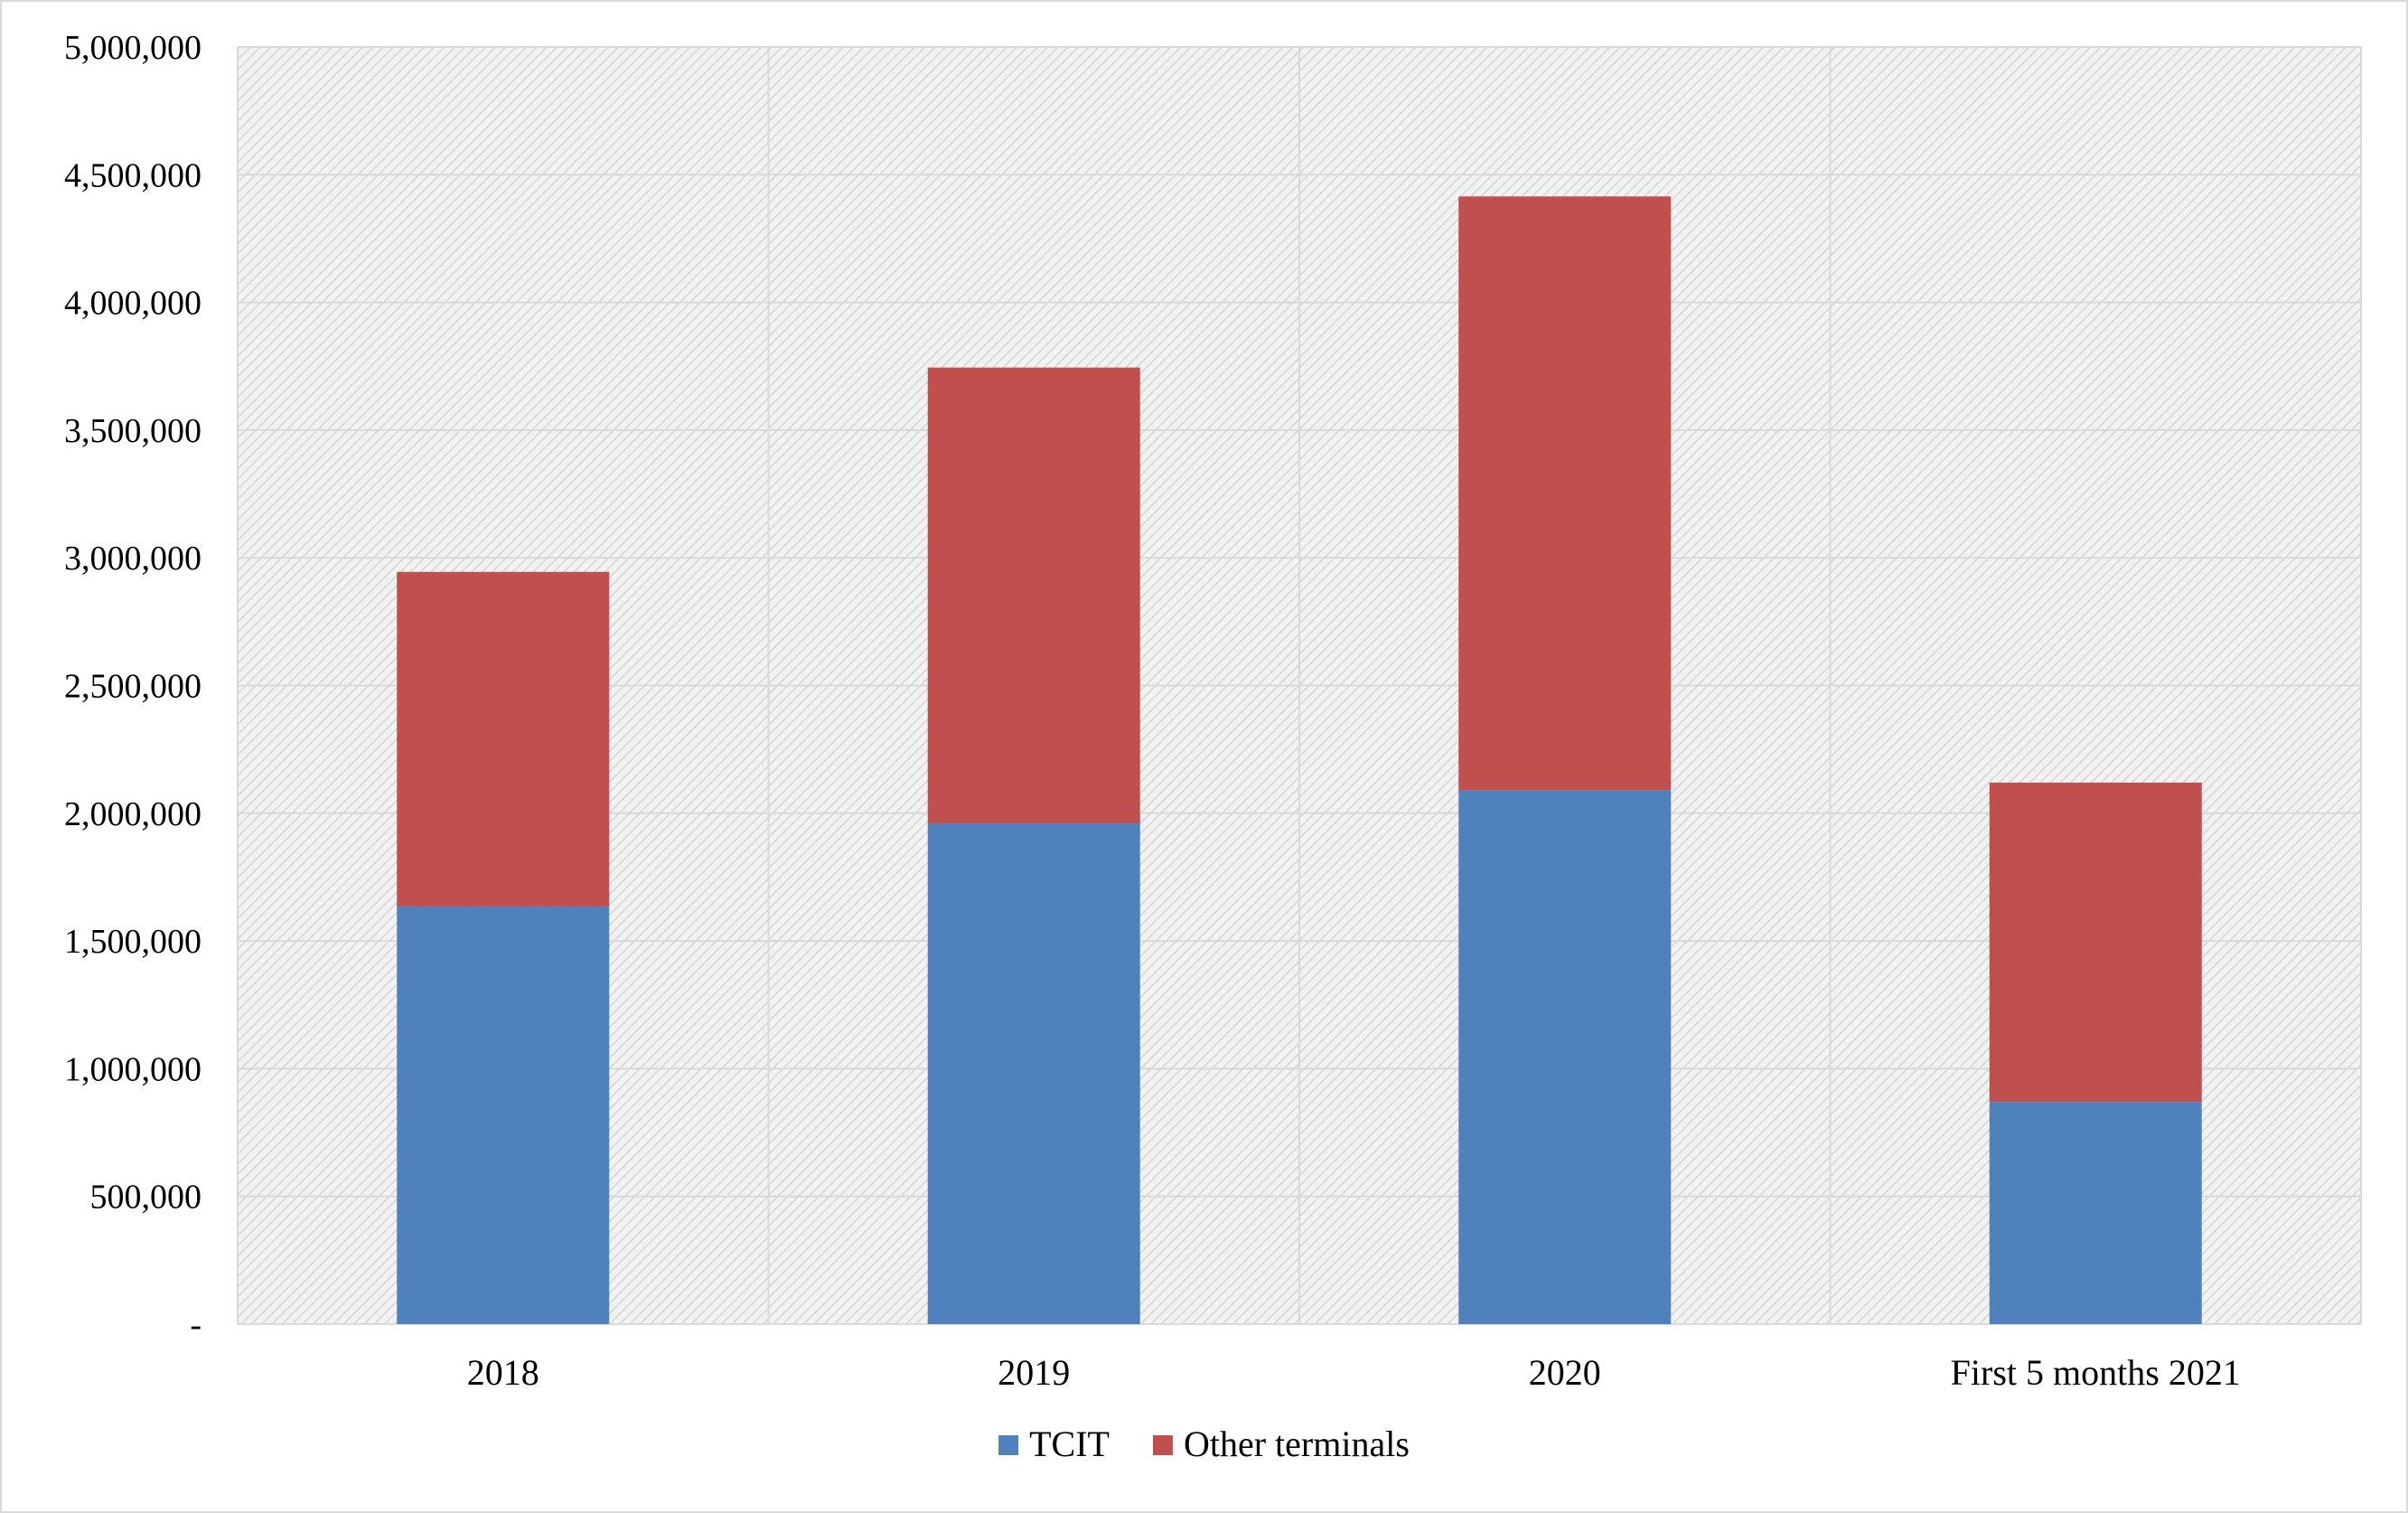 This screenshot has height=1513, width=2408. I want to click on y-tick-label: 4,000,000, so click(132, 304).